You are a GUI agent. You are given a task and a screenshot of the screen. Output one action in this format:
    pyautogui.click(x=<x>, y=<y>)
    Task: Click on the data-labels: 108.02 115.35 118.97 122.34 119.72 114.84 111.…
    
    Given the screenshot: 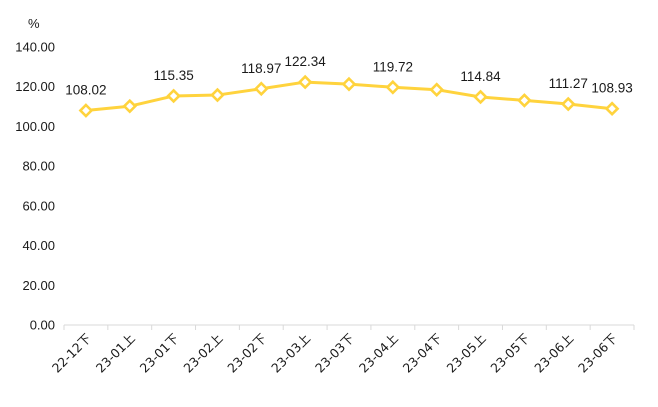 What is the action you would take?
    pyautogui.click(x=348, y=75)
    